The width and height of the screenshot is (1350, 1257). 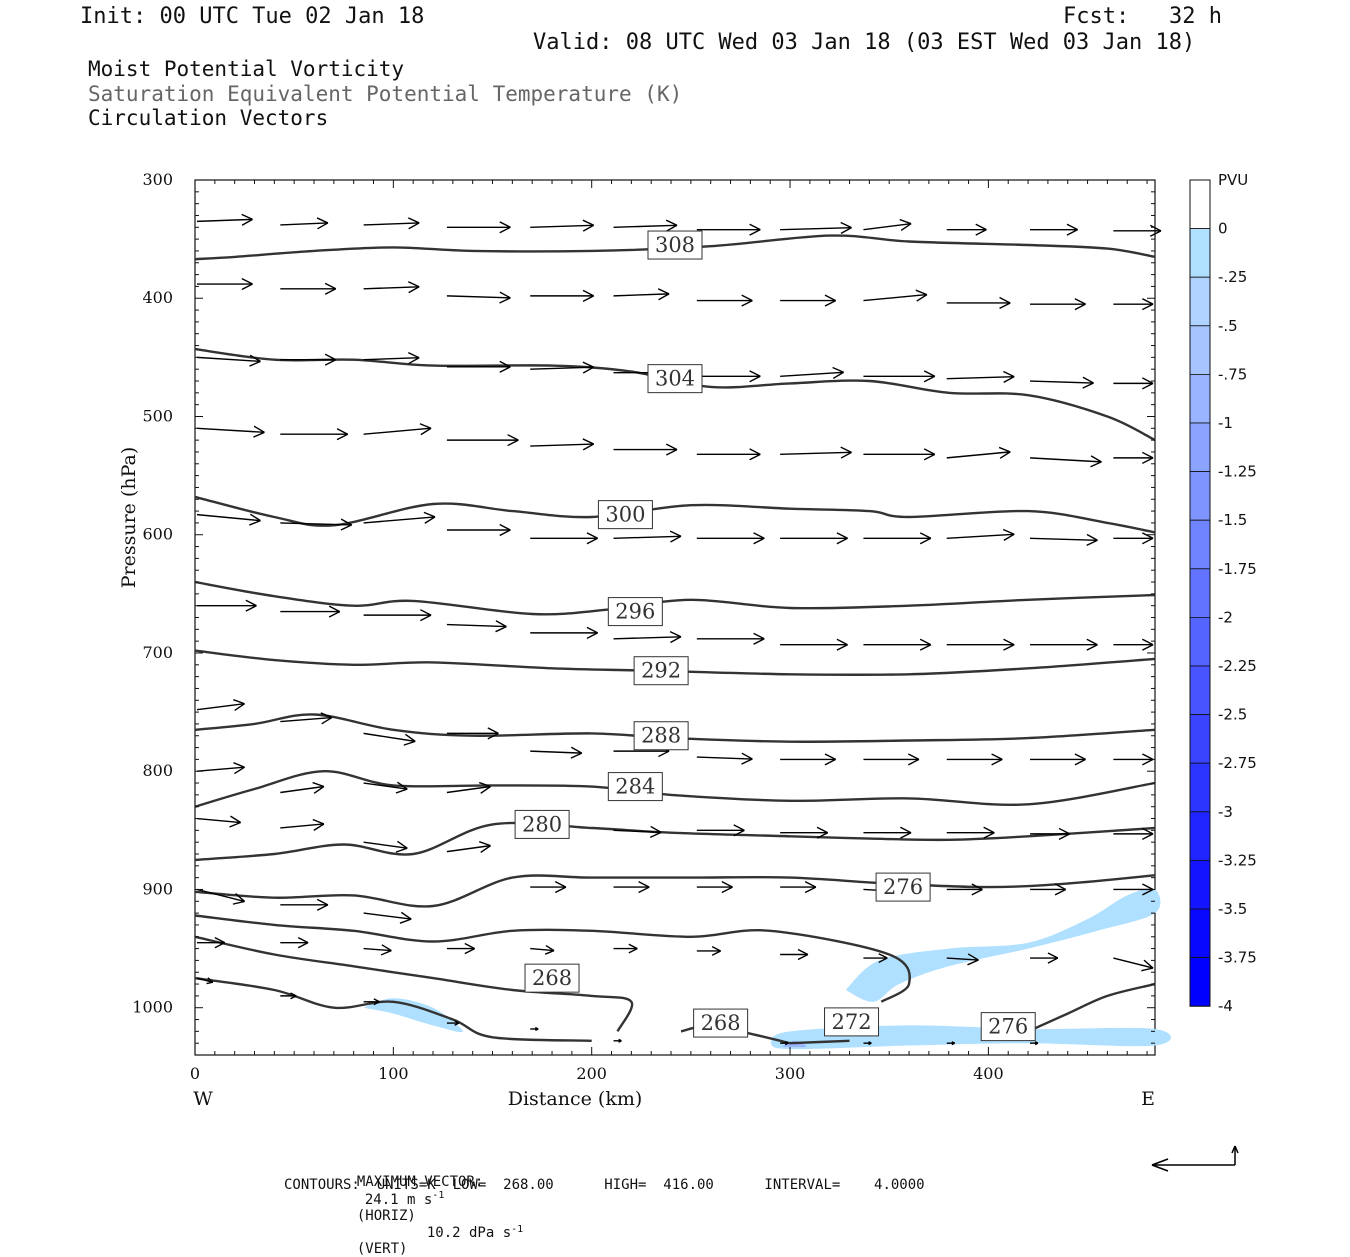 What do you see at coordinates (1232, 520) in the screenshot?
I see `colorbar-level-label: -1.5` at bounding box center [1232, 520].